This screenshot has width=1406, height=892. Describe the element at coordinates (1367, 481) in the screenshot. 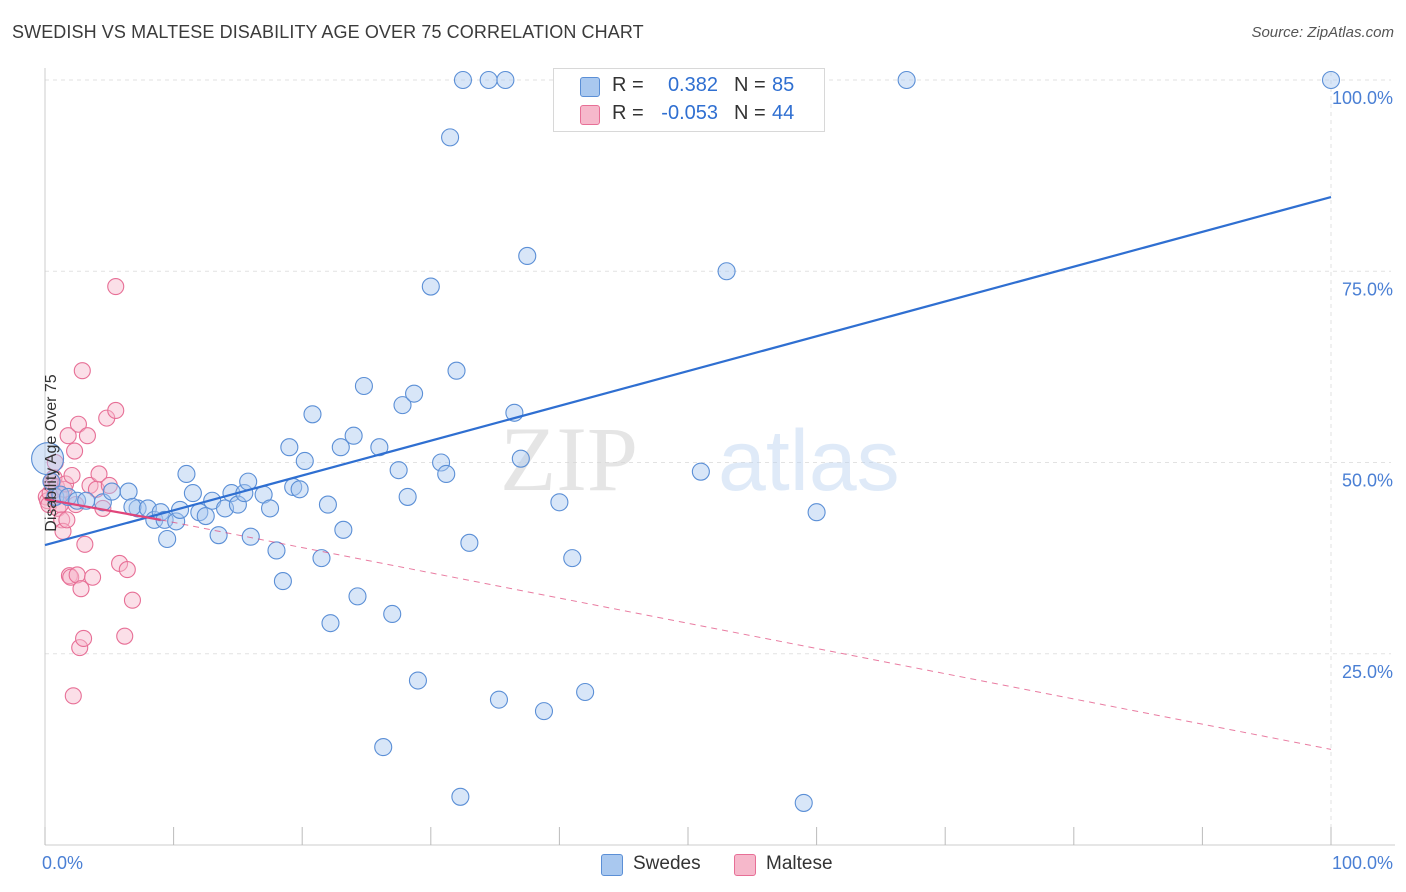

I see `y-tick-label: 50.0%` at that location.